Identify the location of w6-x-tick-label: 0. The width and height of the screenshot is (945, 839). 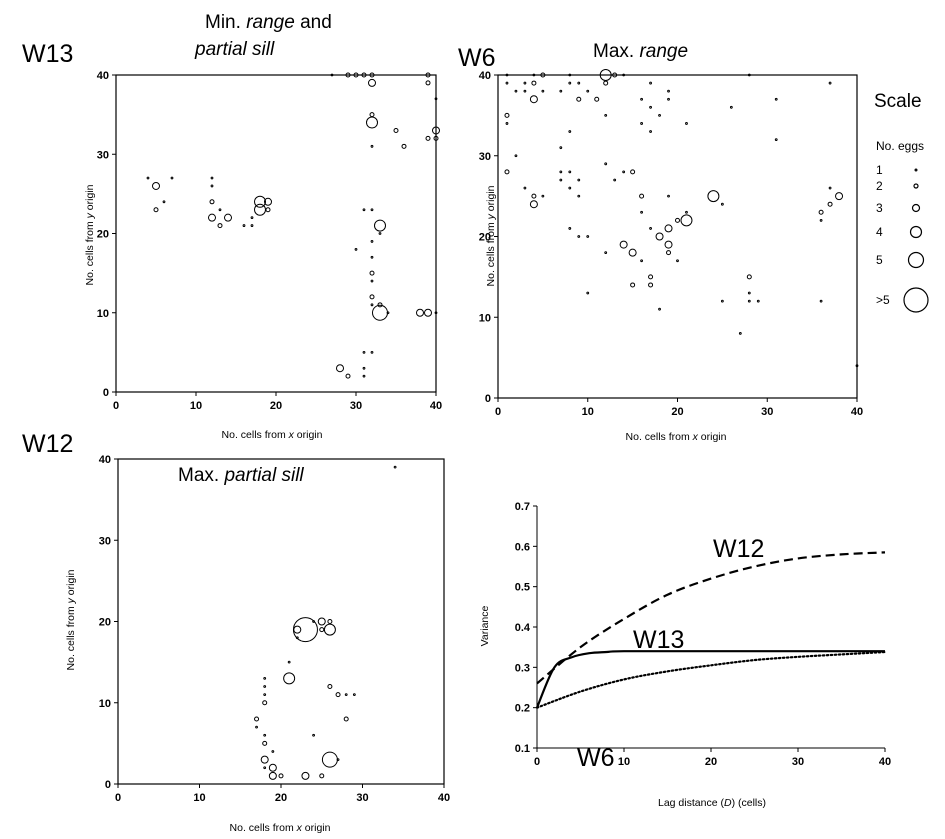
(498, 412).